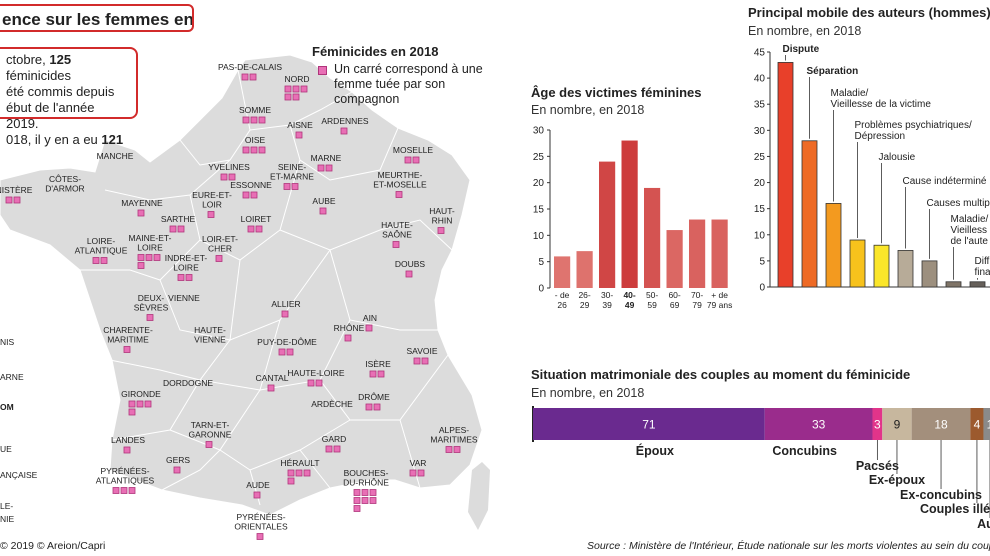 Image resolution: width=990 pixels, height=556 pixels. I want to click on department-aisne: AISNE, so click(300, 129).